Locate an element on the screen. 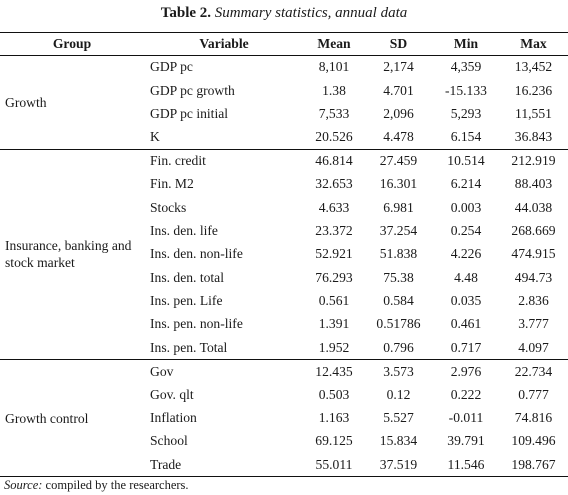 This screenshot has height=495, width=568. max-cell: 13,452 is located at coordinates (533, 67).